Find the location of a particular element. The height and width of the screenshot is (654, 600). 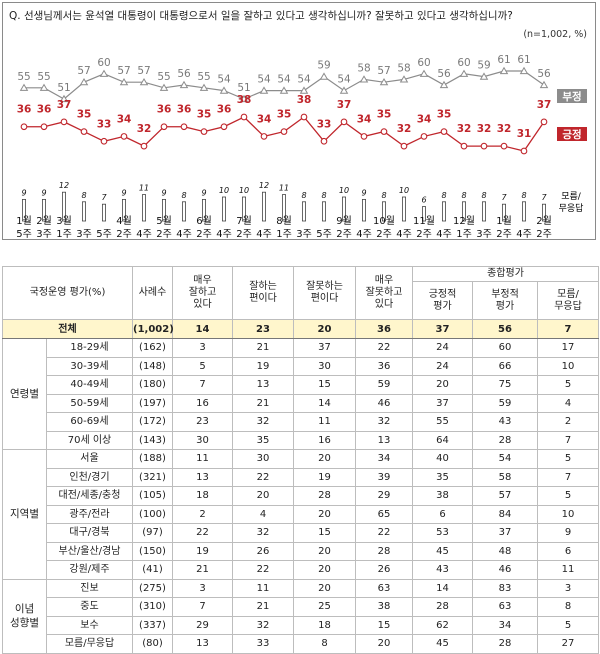

table-cell: 55 is located at coordinates (442, 422).